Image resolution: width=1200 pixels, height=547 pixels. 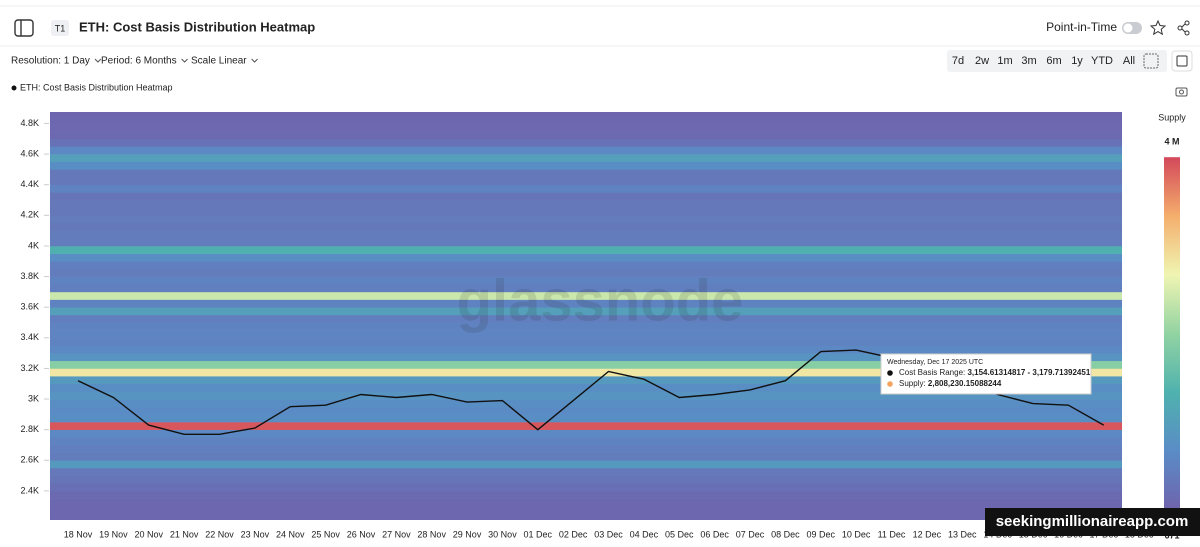 I want to click on range-button: 7d, so click(x=958, y=61).